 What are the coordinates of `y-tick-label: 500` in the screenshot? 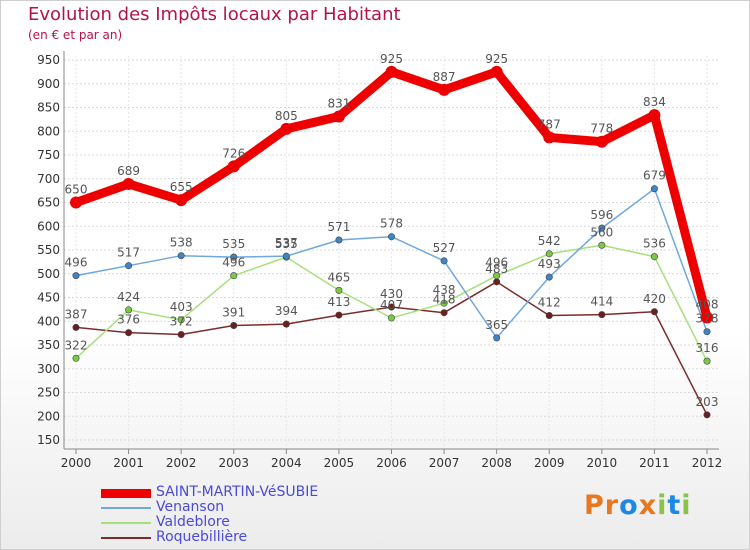 It's located at (48, 274).